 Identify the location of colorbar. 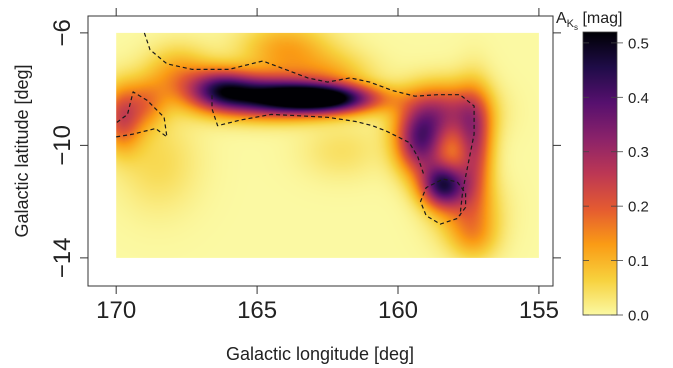
(600, 173).